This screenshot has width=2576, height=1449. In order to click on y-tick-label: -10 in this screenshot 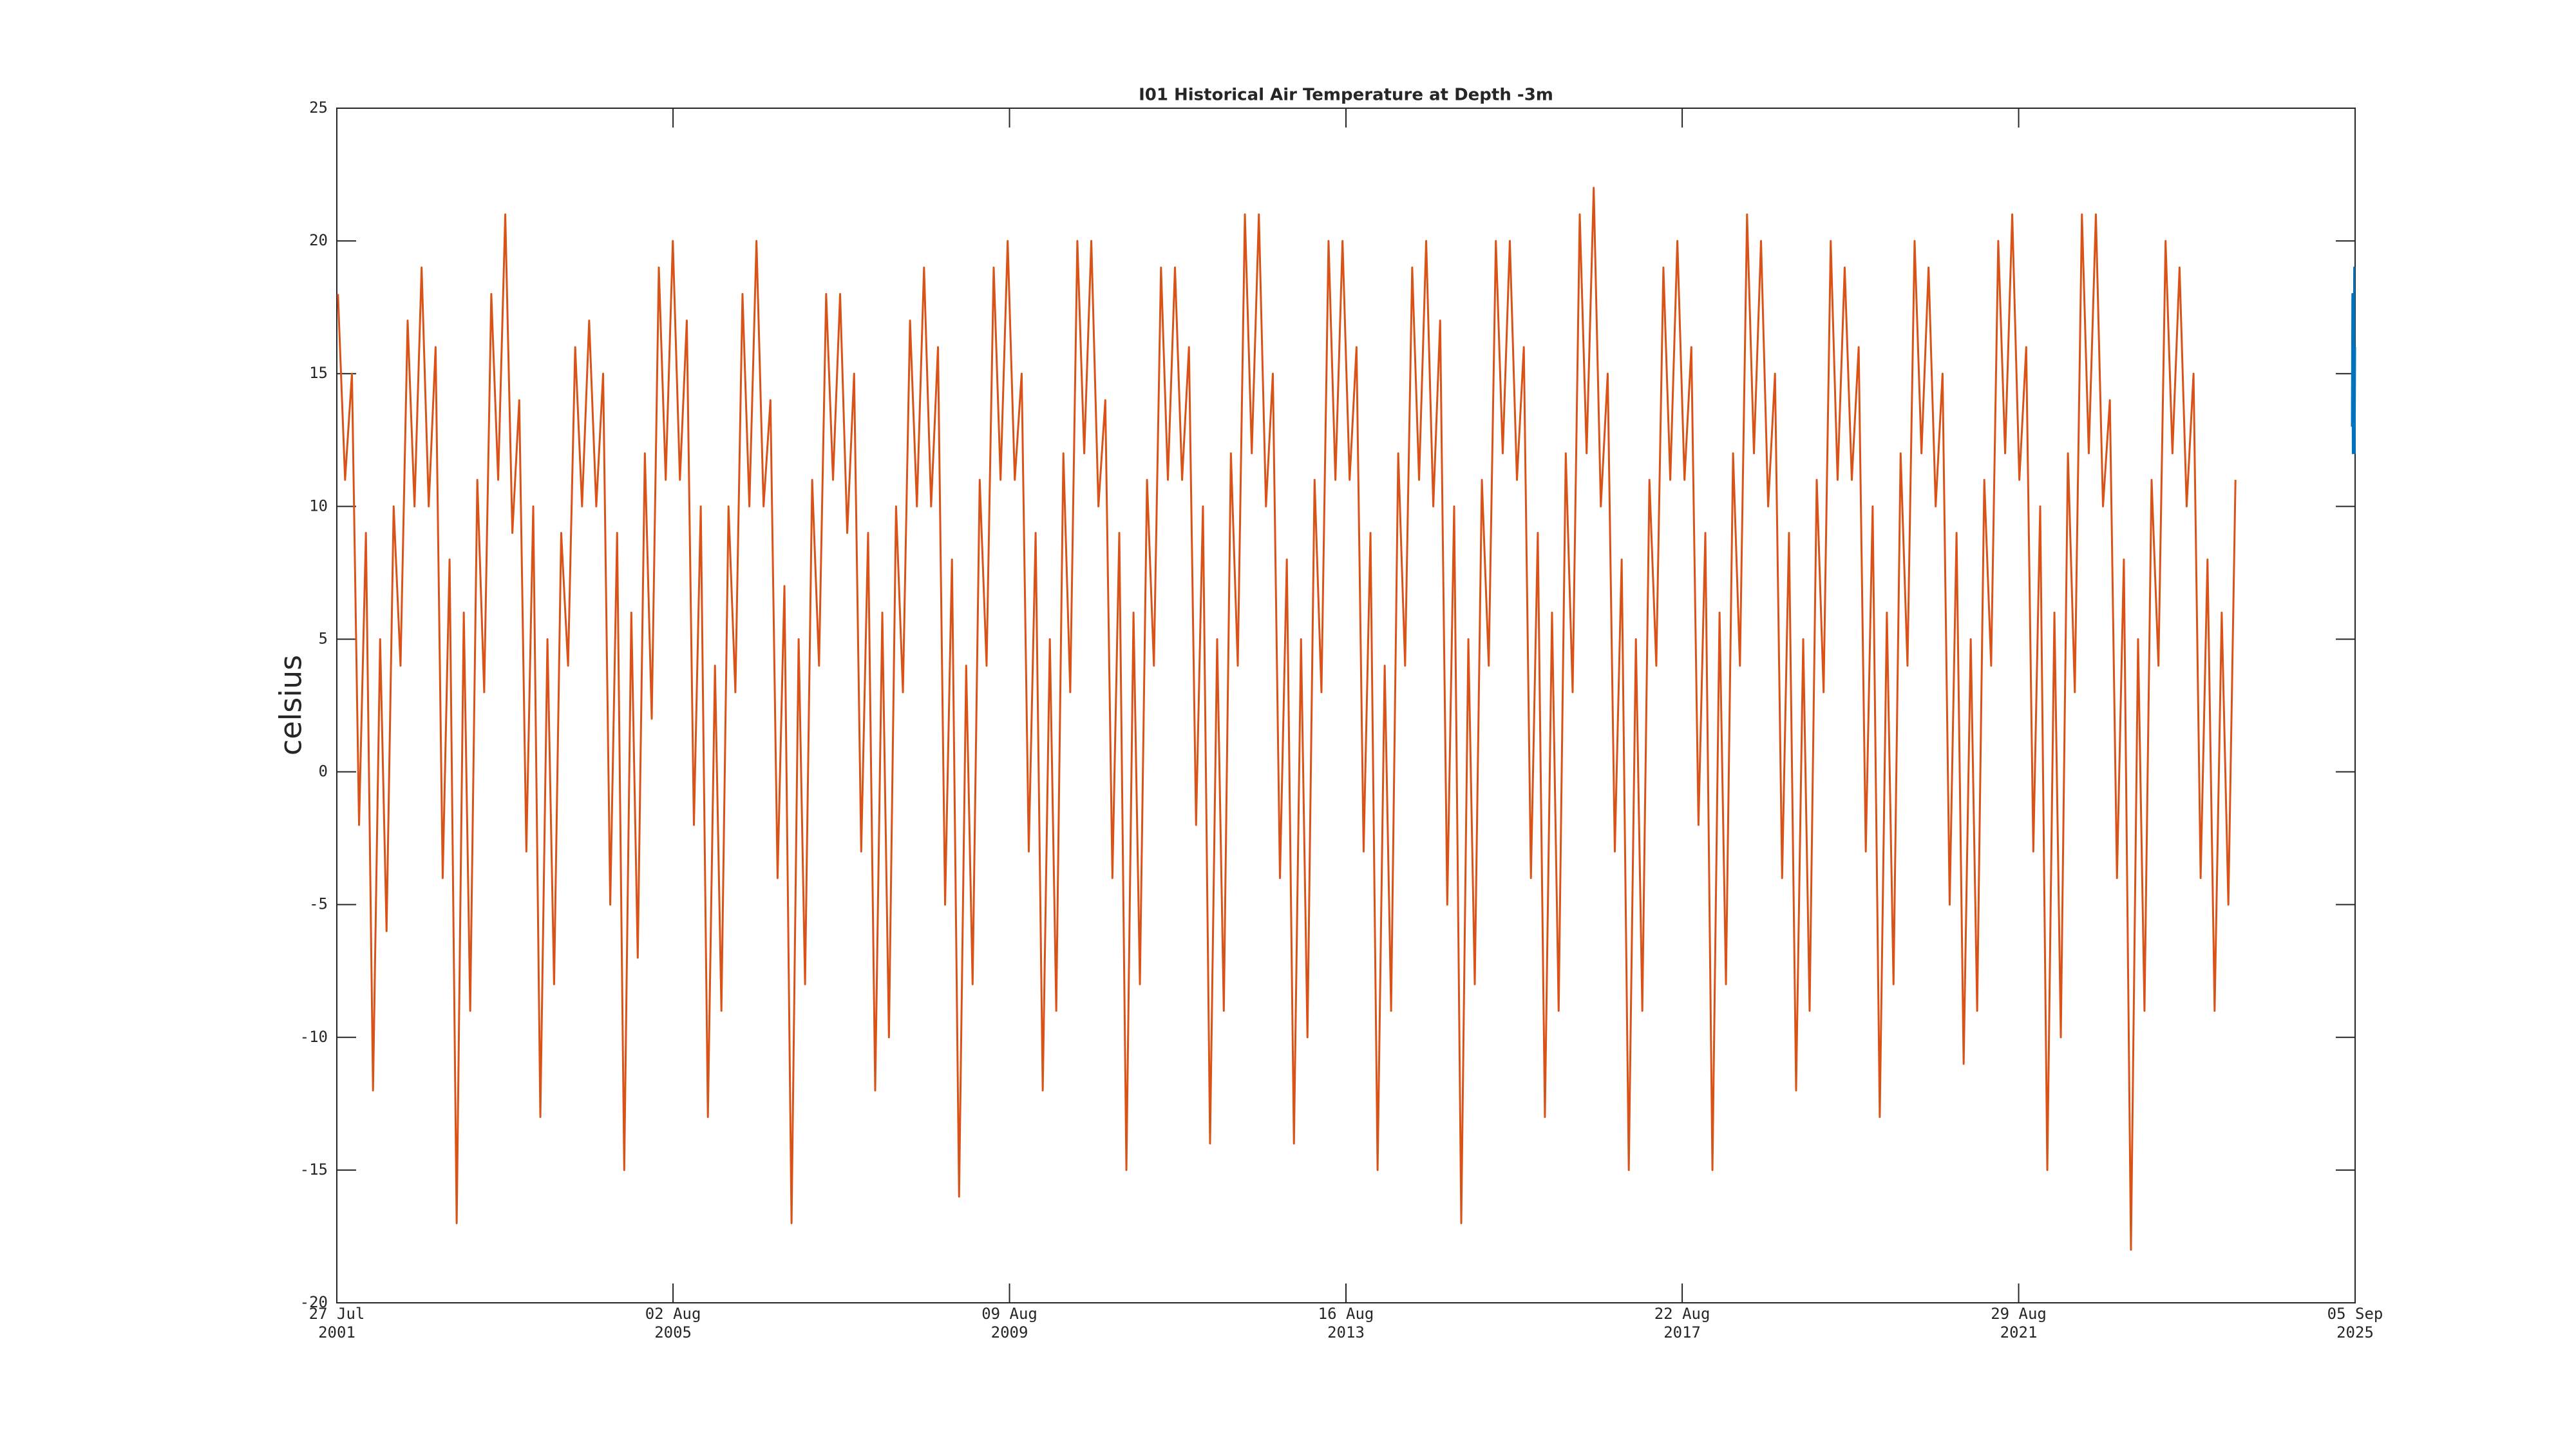, I will do `click(314, 1037)`.